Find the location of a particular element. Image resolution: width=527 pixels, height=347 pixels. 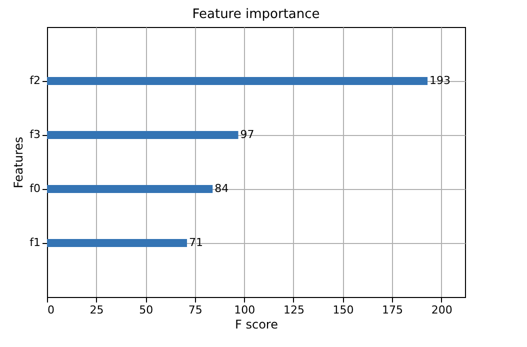

x-tick-label: 125 is located at coordinates (293, 310).